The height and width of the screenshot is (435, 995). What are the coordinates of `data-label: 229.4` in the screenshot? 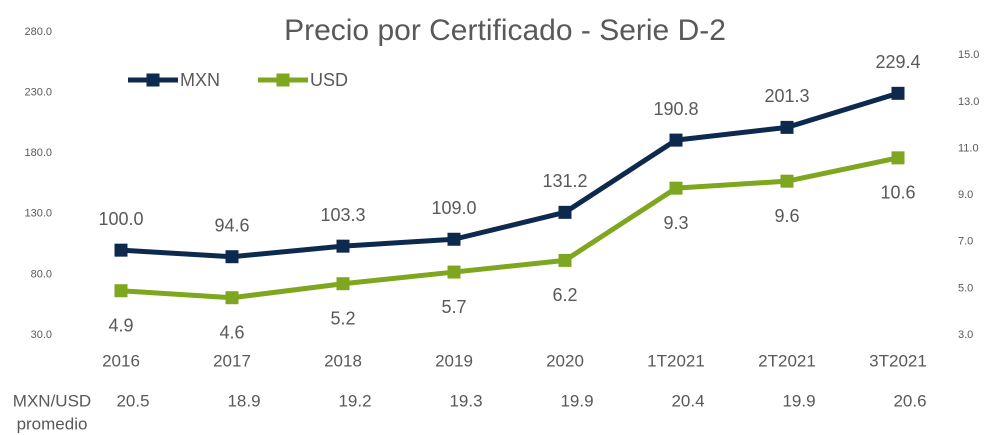 It's located at (897, 62).